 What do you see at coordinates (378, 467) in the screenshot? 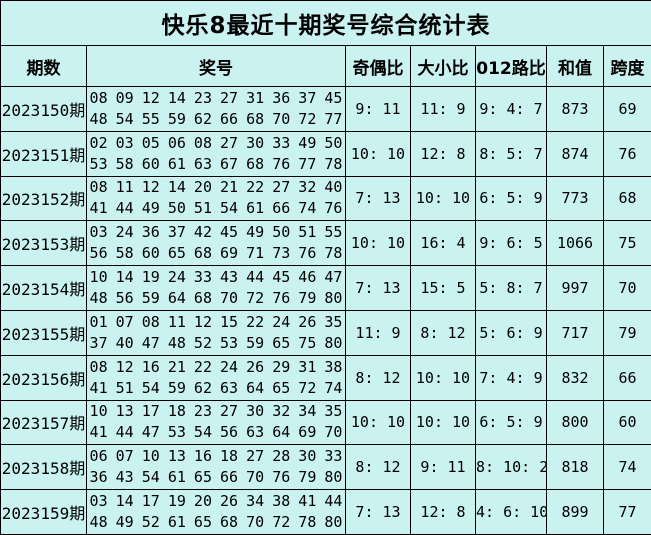
I see `odd-even-cell: 8: 12` at bounding box center [378, 467].